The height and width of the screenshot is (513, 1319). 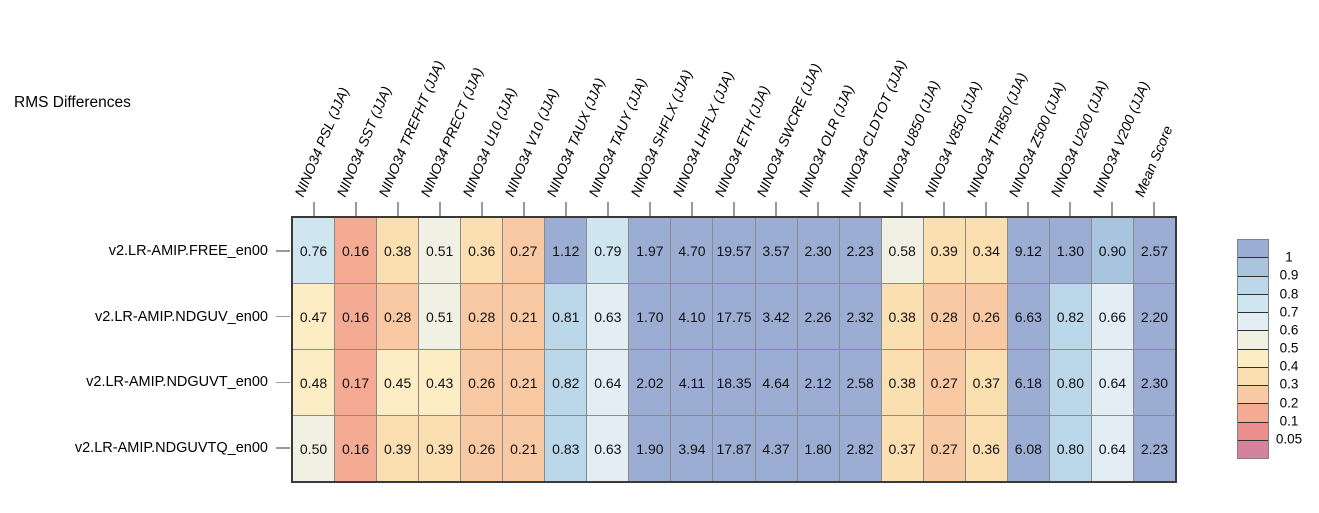 I want to click on colorbar-tick-label: 0.8, so click(x=1289, y=293).